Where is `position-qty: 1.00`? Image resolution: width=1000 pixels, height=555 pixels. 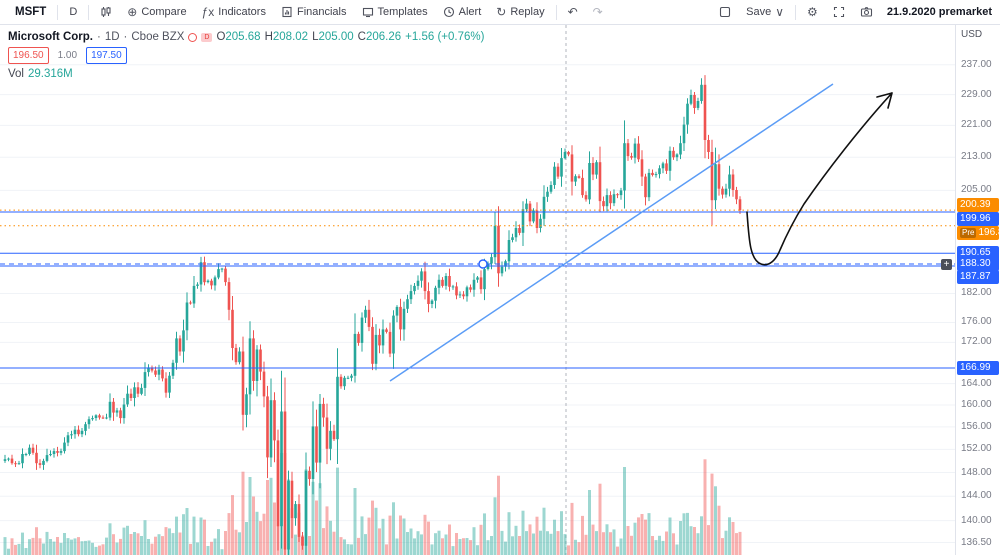 position-qty: 1.00 is located at coordinates (67, 55).